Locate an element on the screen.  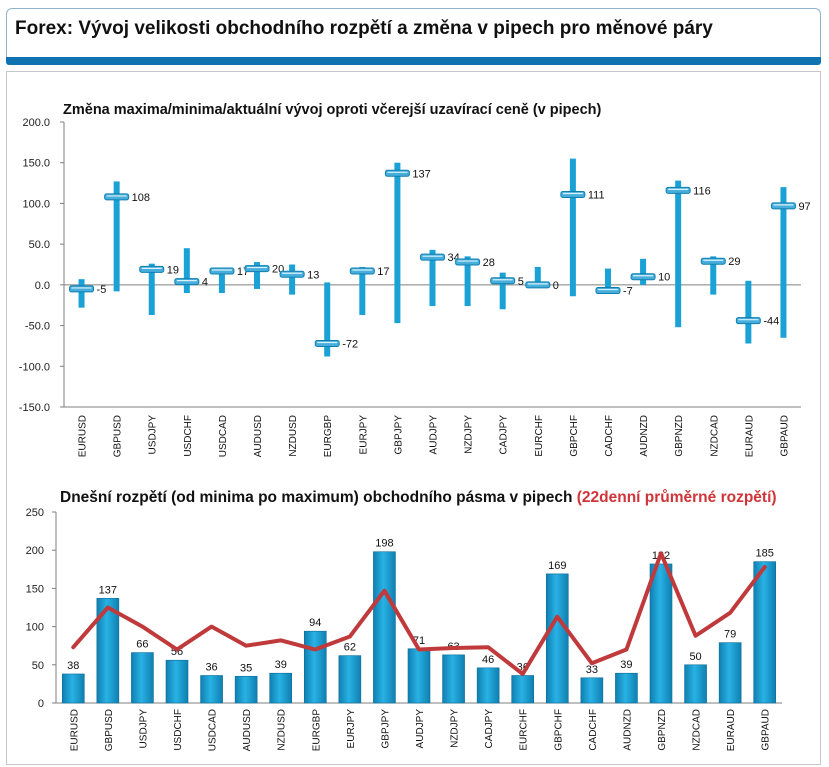
range-bar-cadjpy is located at coordinates (488, 685).